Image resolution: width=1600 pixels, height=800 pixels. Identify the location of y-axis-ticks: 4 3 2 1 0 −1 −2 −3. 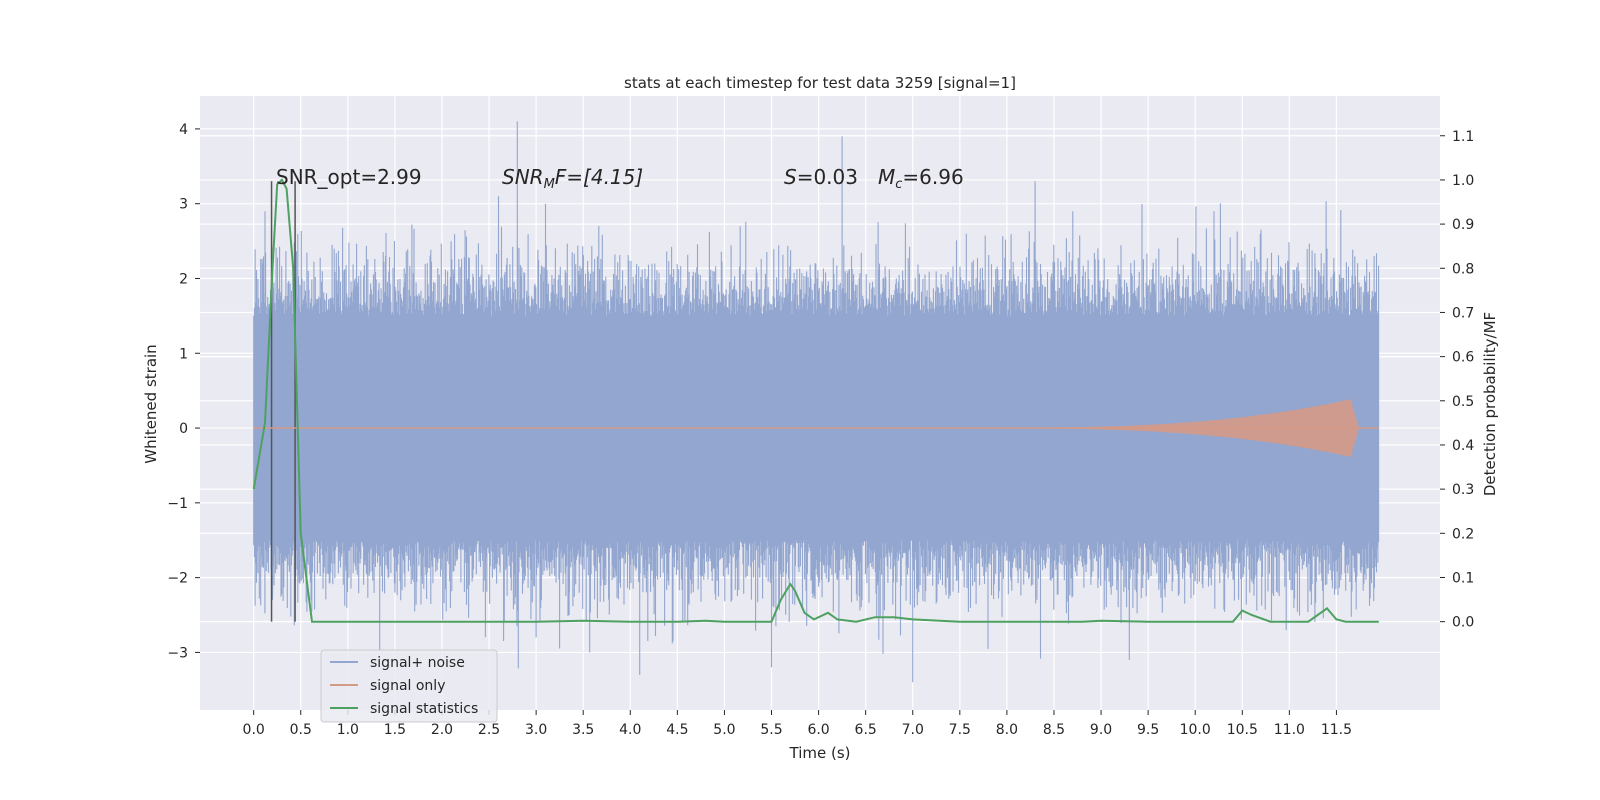
(183, 391).